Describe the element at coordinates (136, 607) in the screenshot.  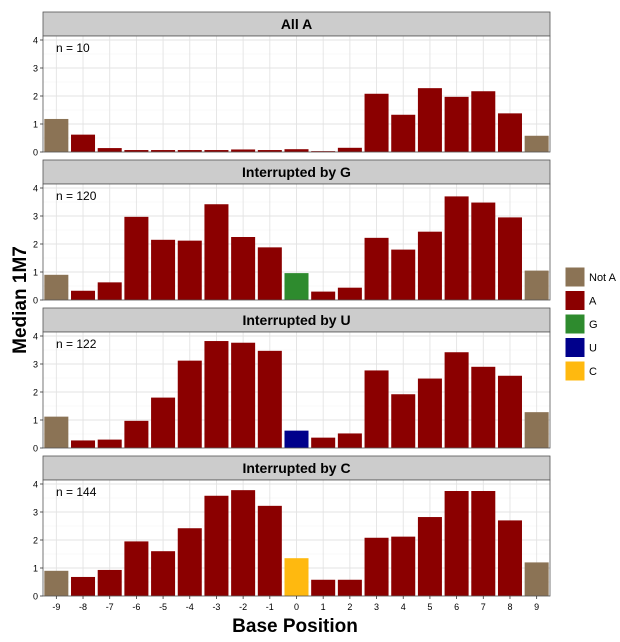
I see `x-tick-label: -6` at that location.